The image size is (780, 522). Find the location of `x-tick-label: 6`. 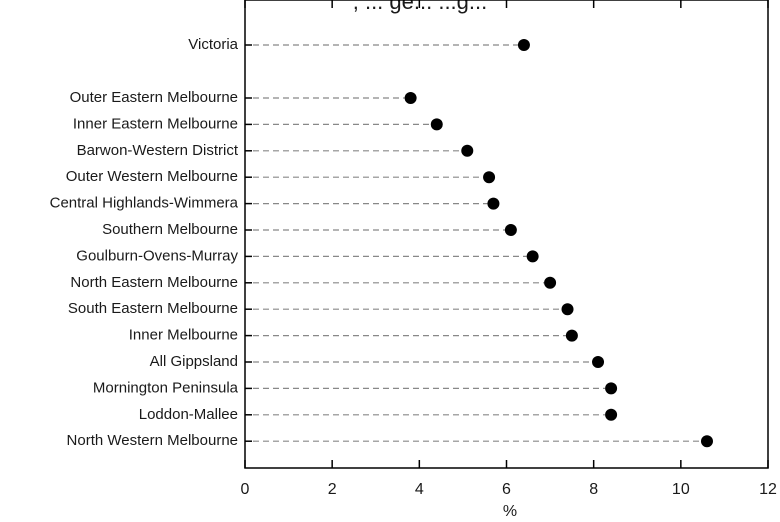

x-tick-label: 6 is located at coordinates (506, 489).